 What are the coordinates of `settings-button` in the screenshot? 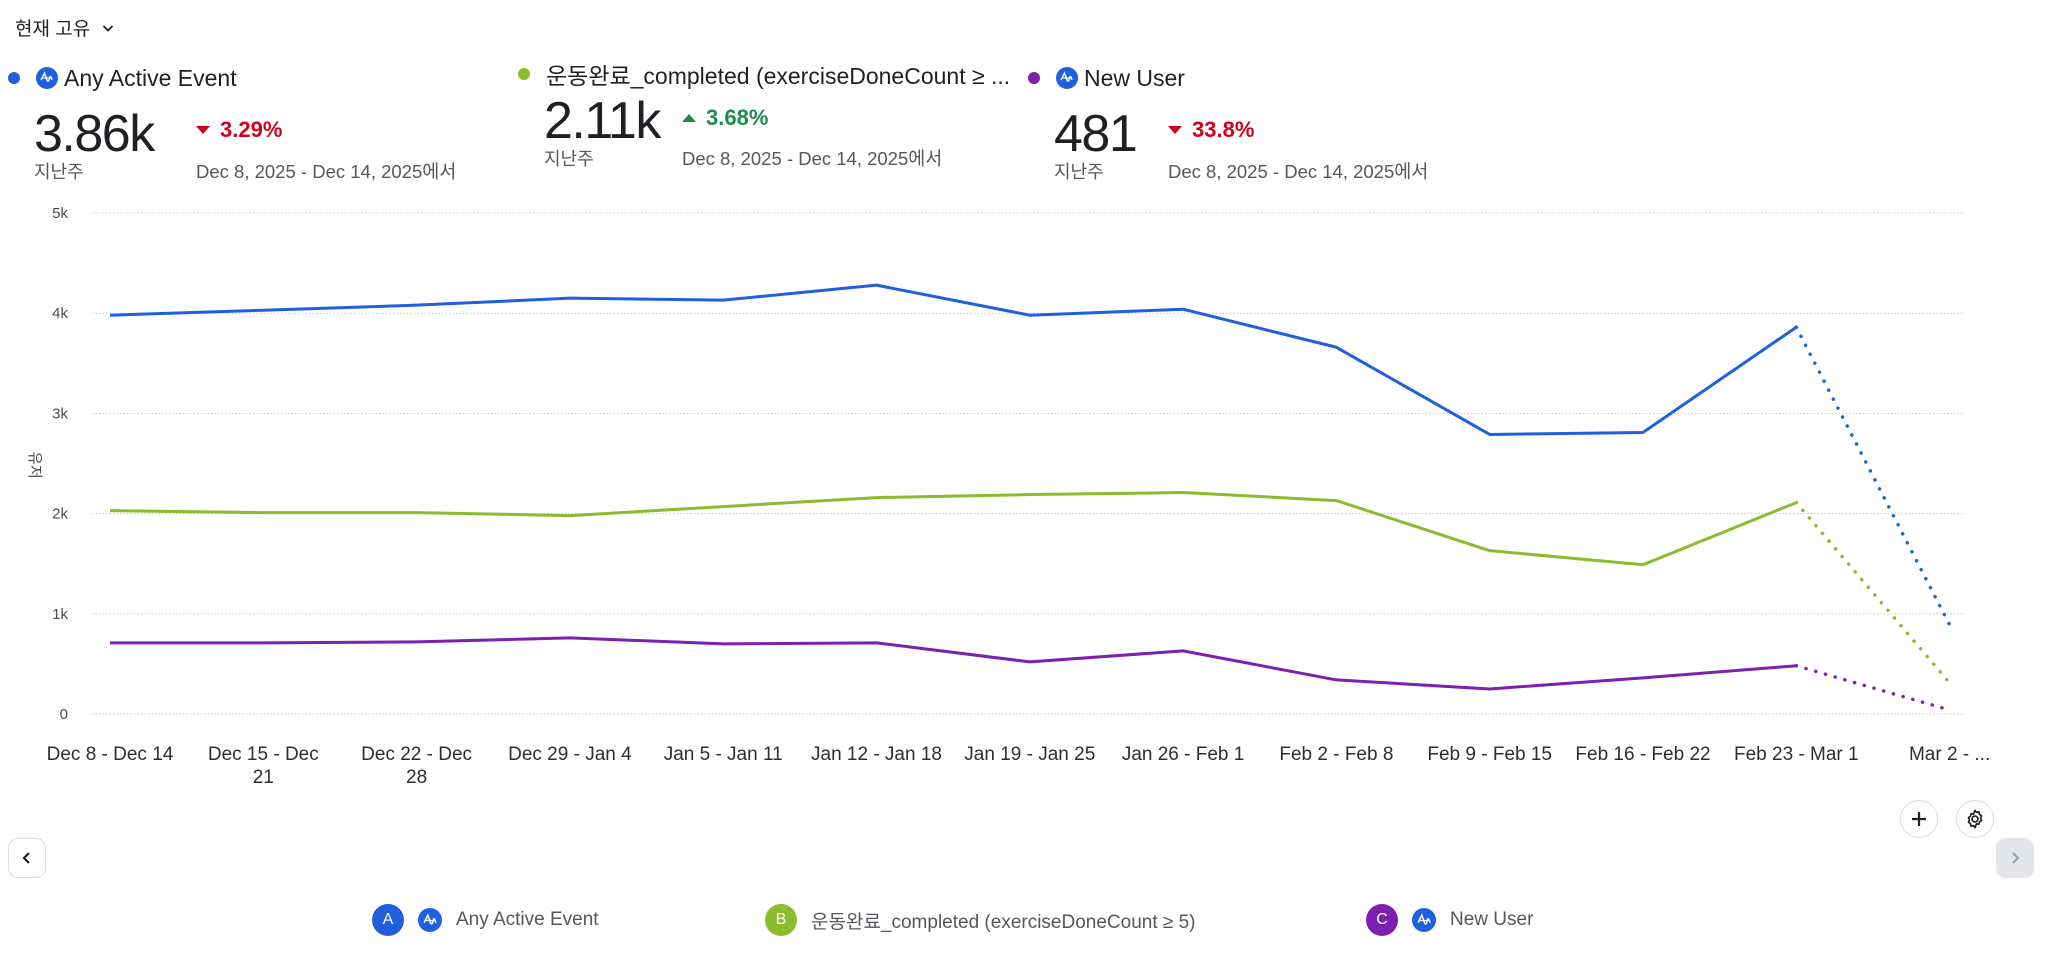 It's located at (1975, 819).